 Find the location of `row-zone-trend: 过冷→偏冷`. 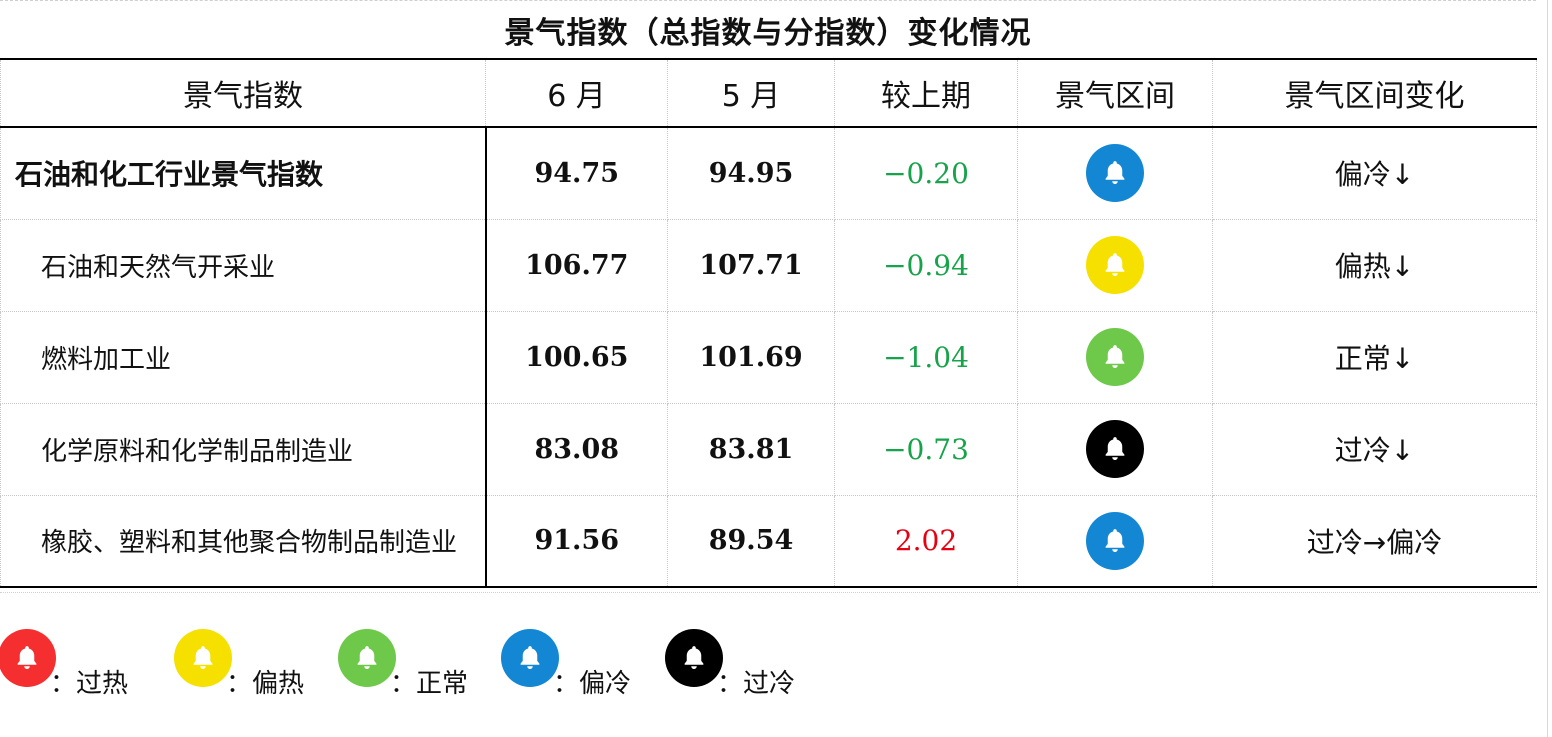

row-zone-trend: 过冷→偏冷 is located at coordinates (1374, 541).